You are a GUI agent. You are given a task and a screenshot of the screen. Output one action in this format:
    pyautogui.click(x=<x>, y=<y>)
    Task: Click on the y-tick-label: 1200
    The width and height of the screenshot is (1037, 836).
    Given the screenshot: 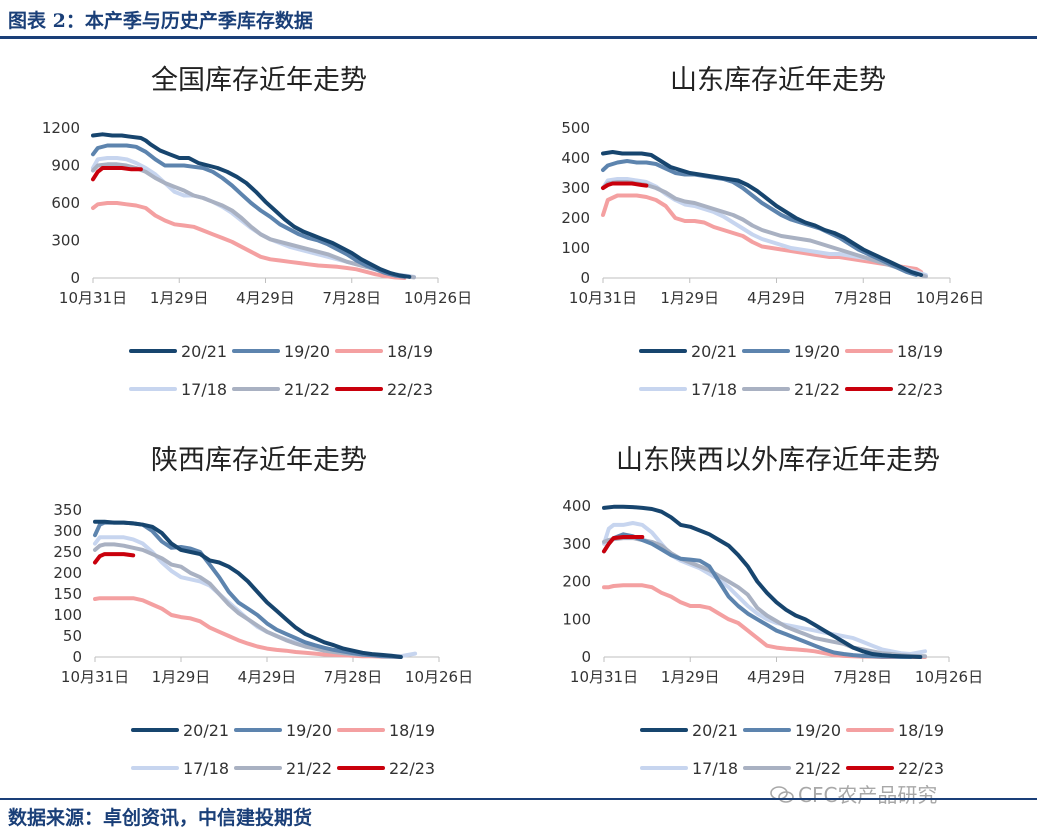 What is the action you would take?
    pyautogui.click(x=61, y=128)
    